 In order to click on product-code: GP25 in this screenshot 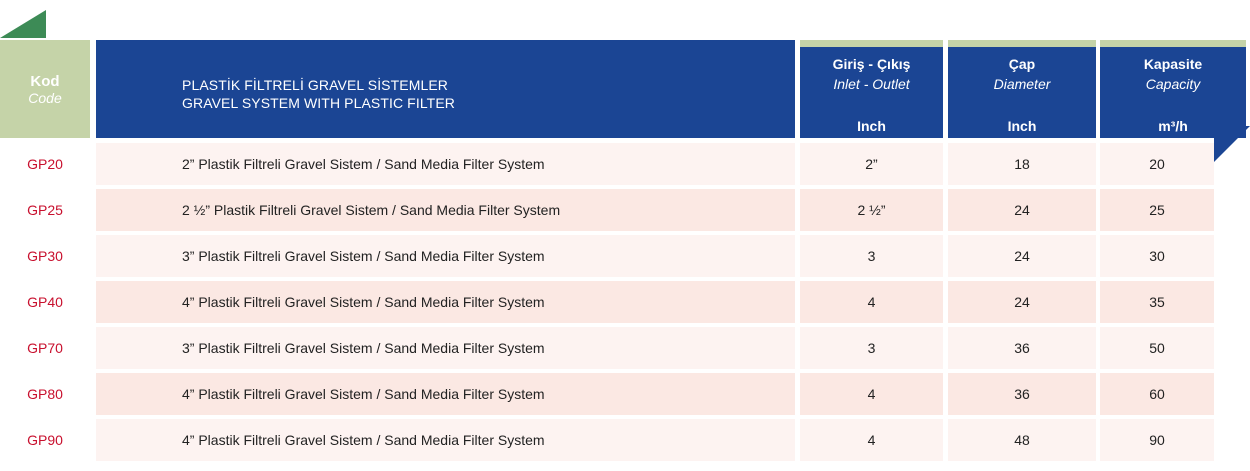, I will do `click(45, 210)`.